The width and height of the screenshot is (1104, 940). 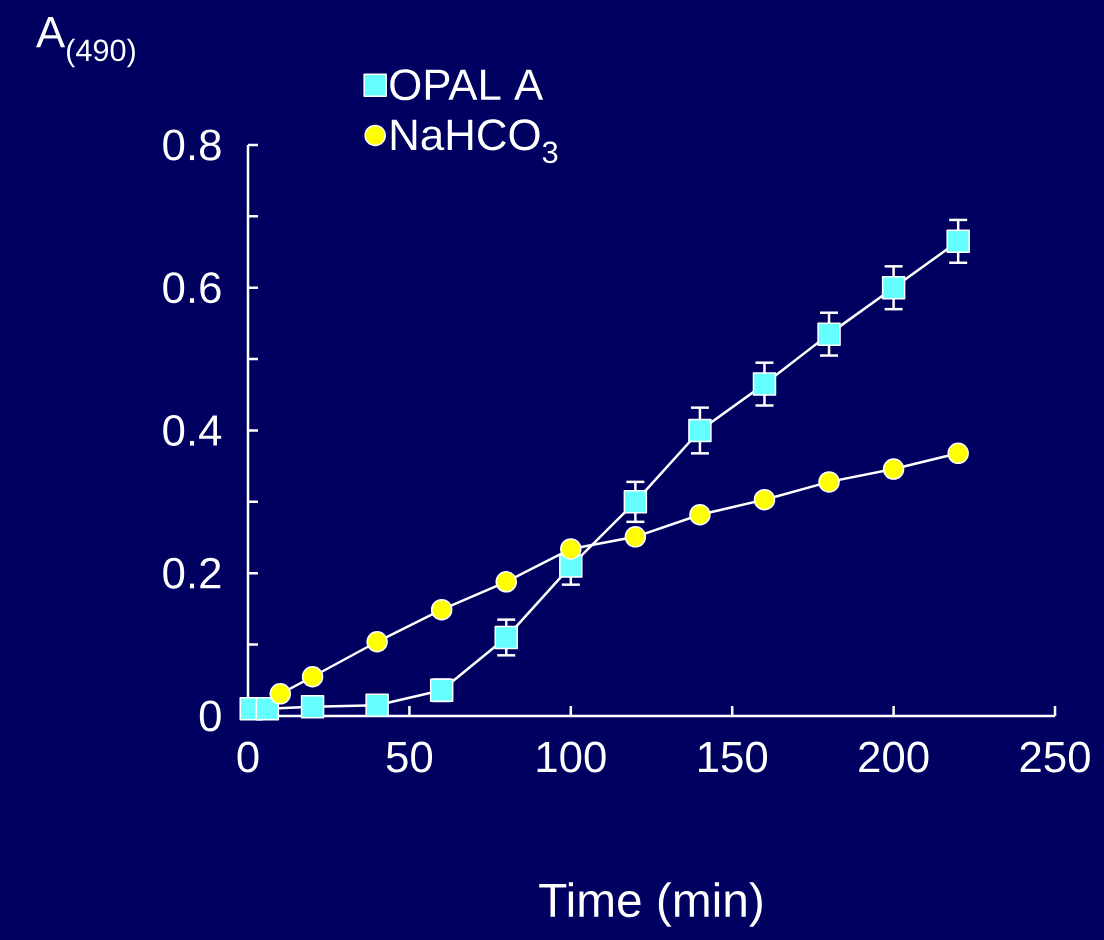 What do you see at coordinates (467, 85) in the screenshot?
I see `legend-label: OPAL A` at bounding box center [467, 85].